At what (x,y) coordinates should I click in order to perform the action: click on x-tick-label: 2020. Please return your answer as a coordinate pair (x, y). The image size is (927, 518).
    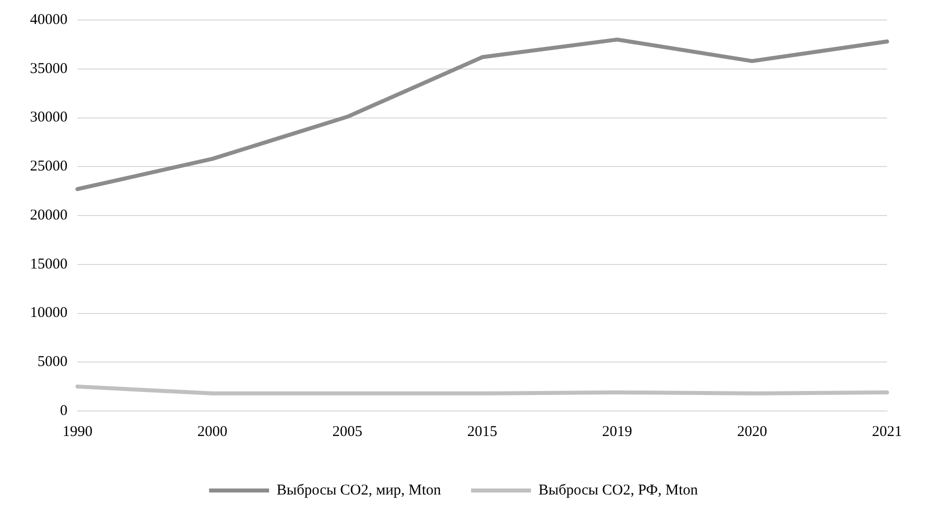
    Looking at the image, I should click on (752, 432).